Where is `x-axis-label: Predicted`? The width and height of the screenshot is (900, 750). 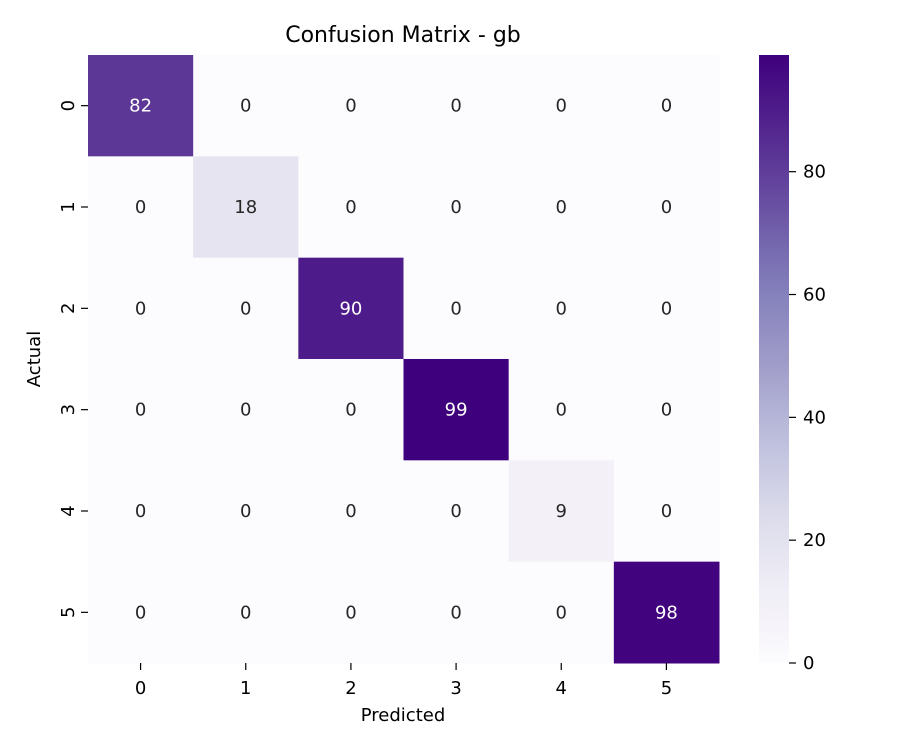 x-axis-label: Predicted is located at coordinates (403, 715).